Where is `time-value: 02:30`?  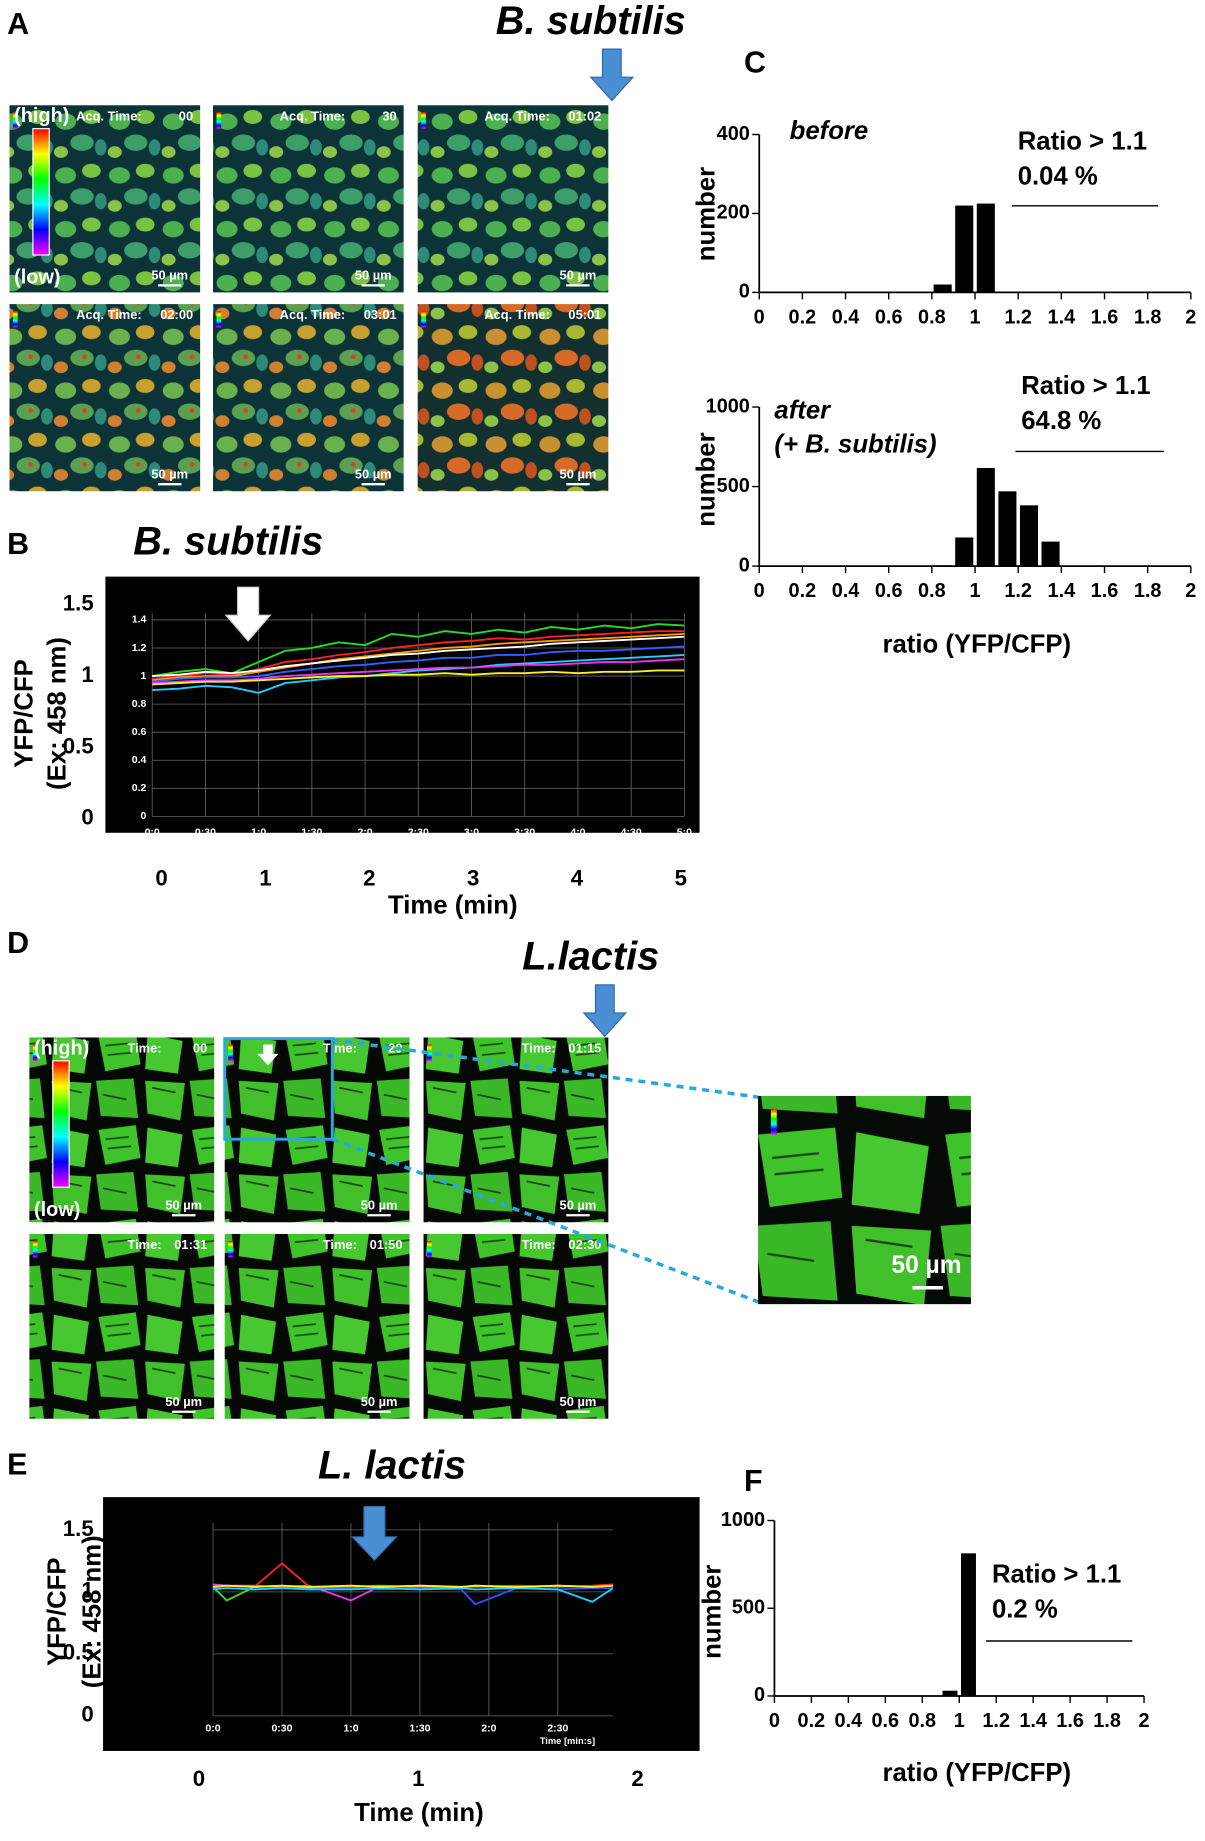 time-value: 02:30 is located at coordinates (584, 1244).